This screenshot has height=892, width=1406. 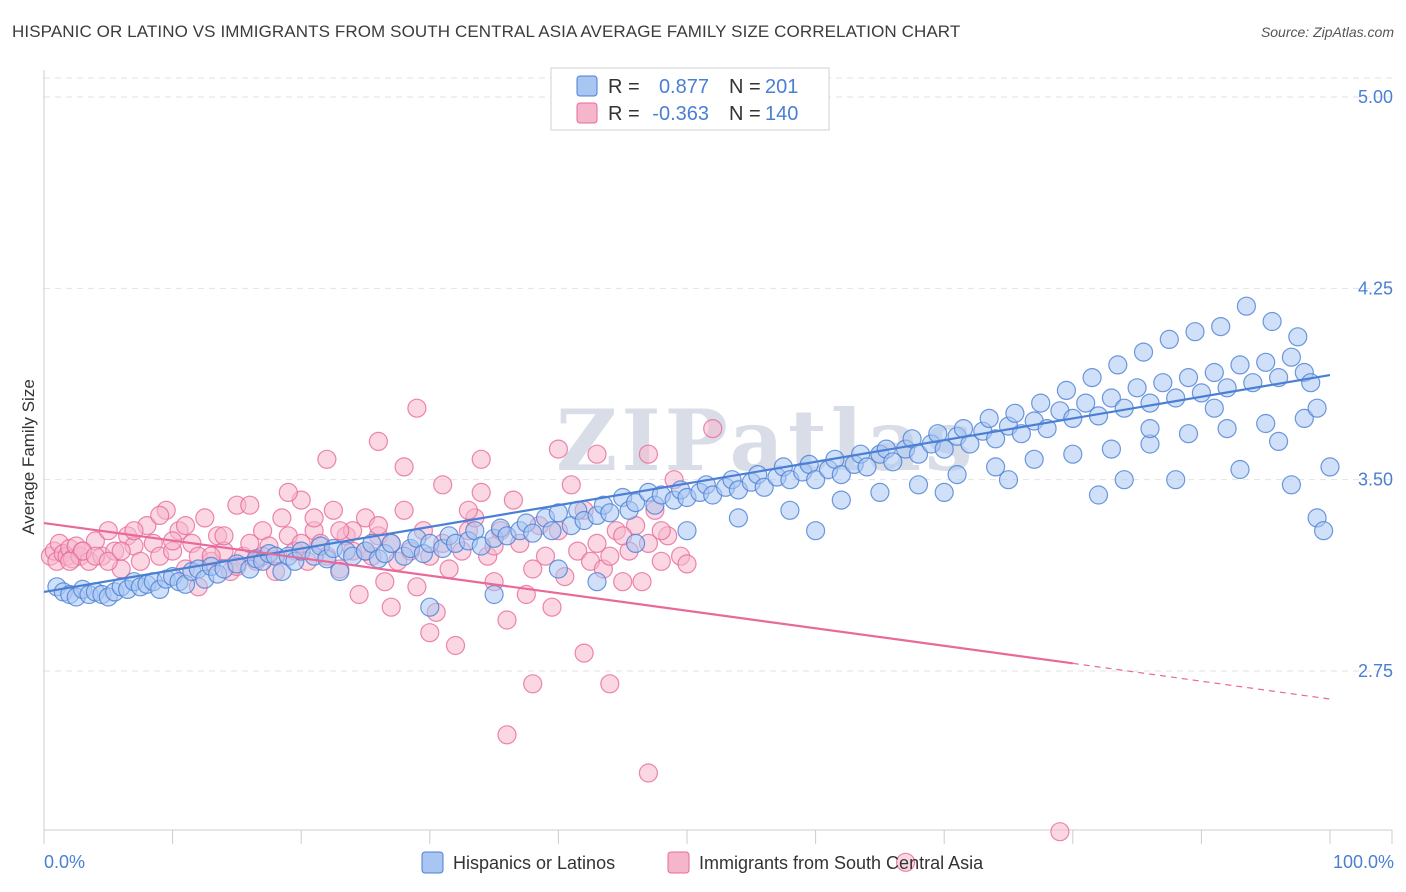 I want to click on series-legend-swatch-pink, so click(x=678, y=862).